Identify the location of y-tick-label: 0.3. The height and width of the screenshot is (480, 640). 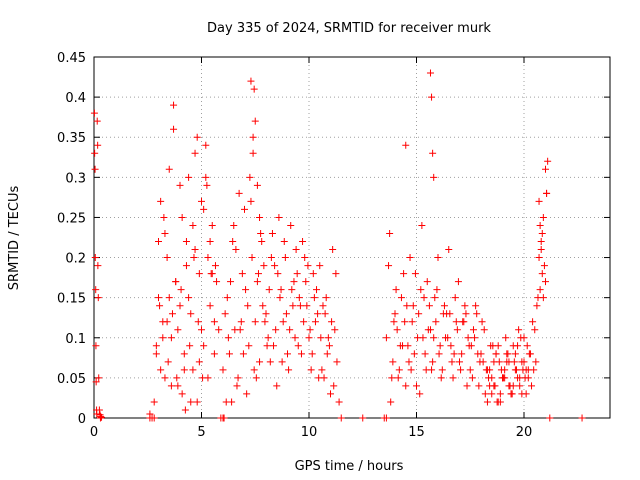
(75, 178).